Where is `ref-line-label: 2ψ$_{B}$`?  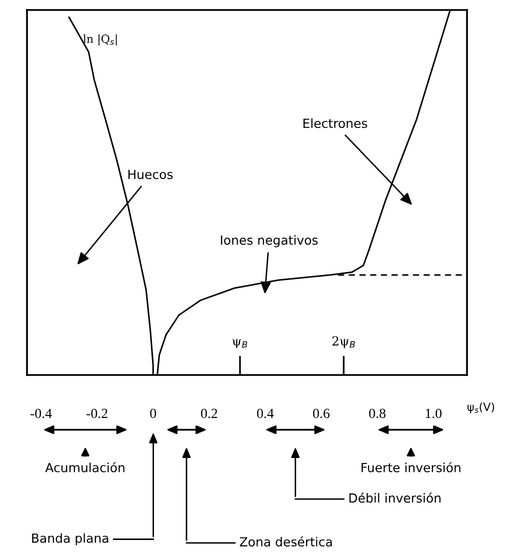
ref-line-label: 2ψ$_{B}$ is located at coordinates (343, 342).